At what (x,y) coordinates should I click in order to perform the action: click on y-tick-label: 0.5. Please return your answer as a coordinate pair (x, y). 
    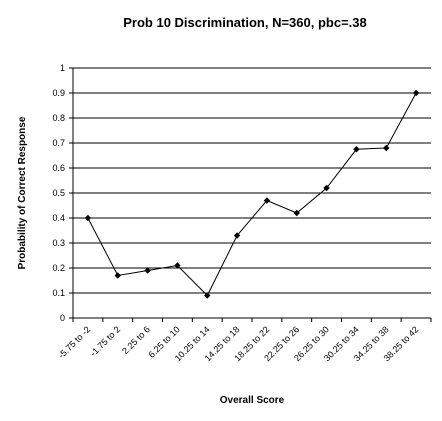
    Looking at the image, I should click on (58, 193).